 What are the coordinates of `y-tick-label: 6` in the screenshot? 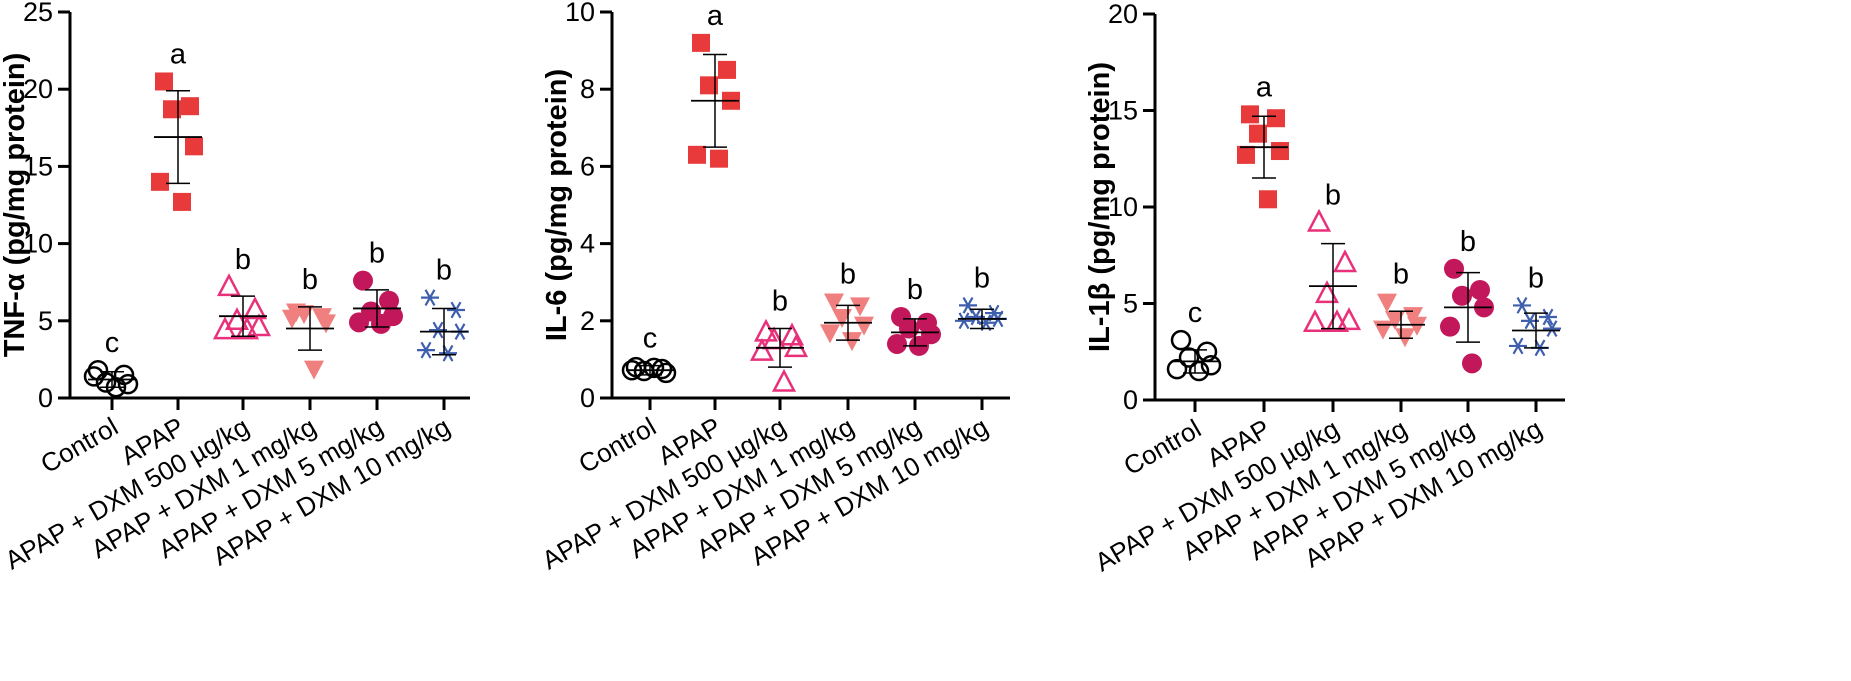 It's located at (587, 166).